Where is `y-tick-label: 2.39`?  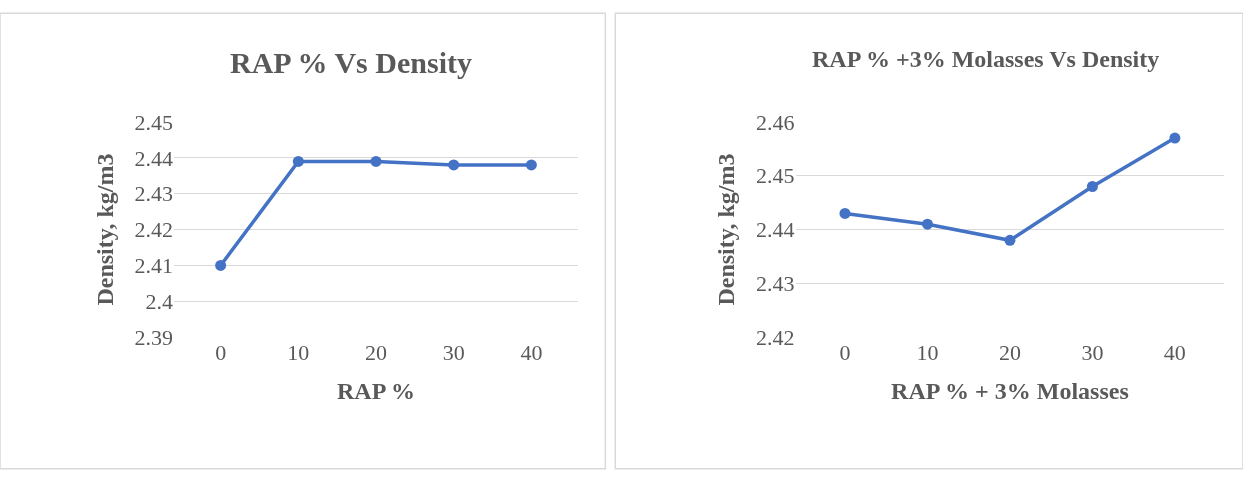
y-tick-label: 2.39 is located at coordinates (154, 337).